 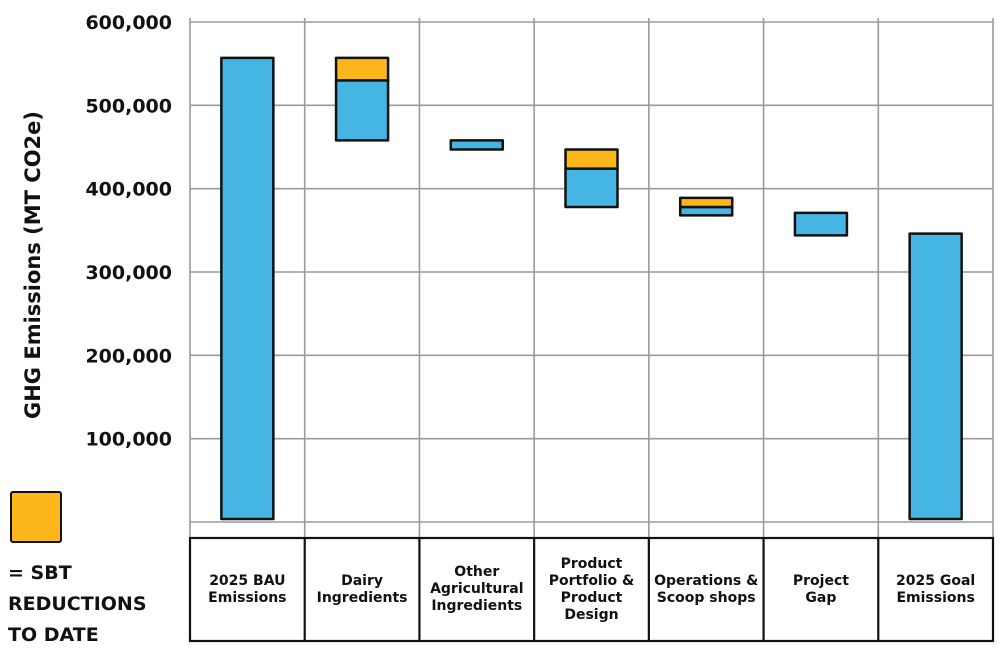 What do you see at coordinates (706, 589) in the screenshot?
I see `x-tick-label: Operations & Scoop shops` at bounding box center [706, 589].